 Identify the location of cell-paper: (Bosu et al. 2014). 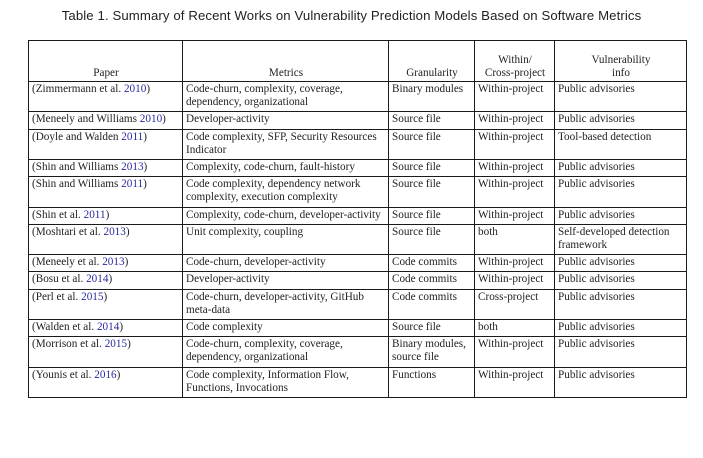
(105, 280).